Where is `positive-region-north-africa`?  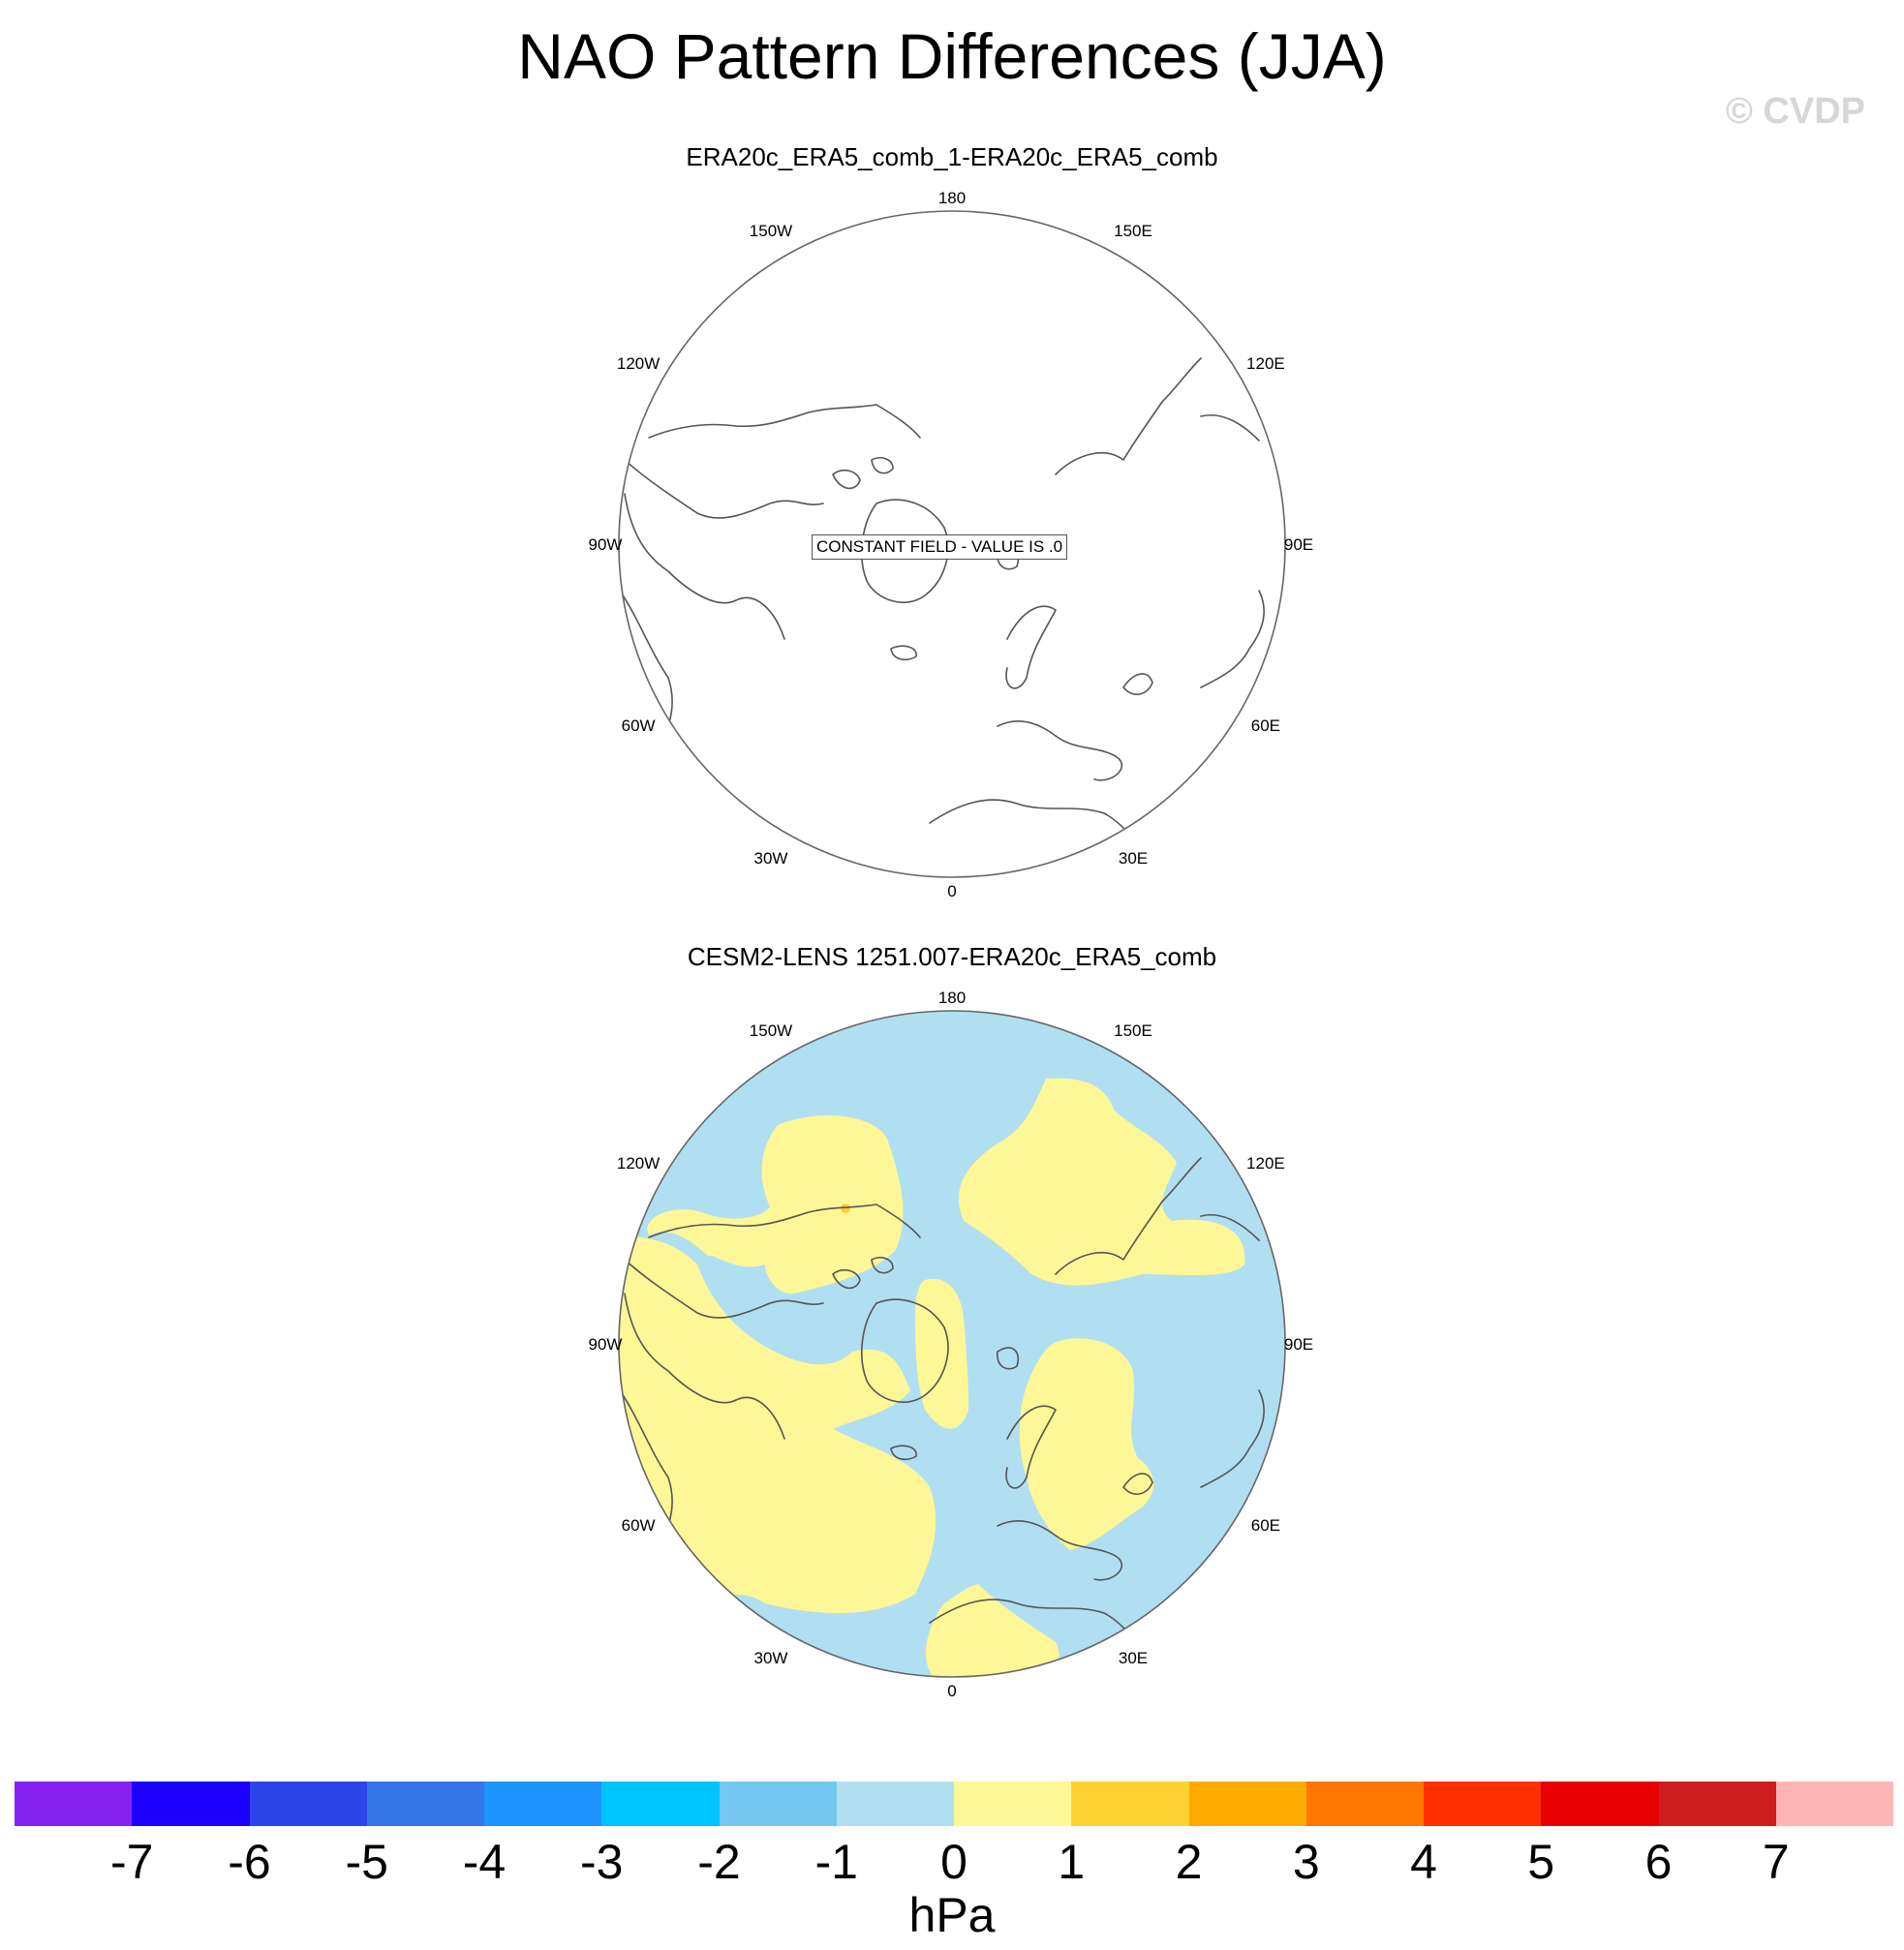
positive-region-north-africa is located at coordinates (993, 1630).